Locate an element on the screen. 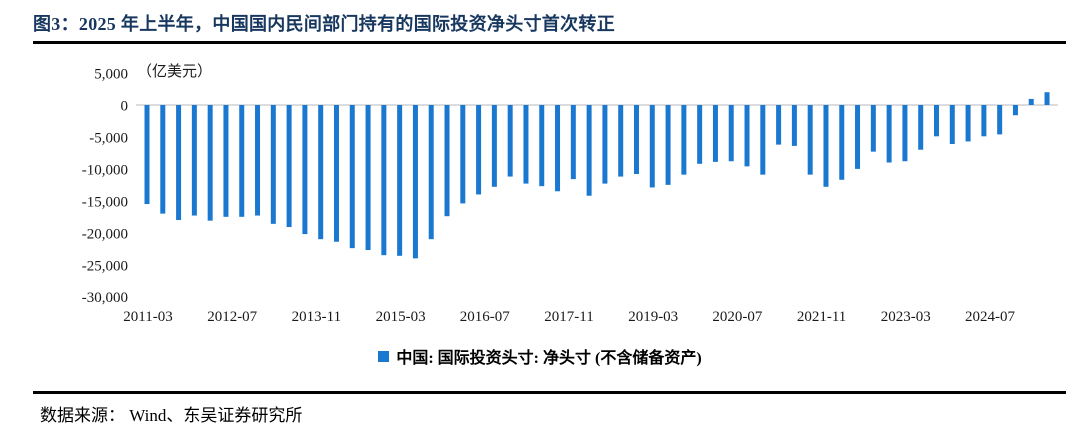 The width and height of the screenshot is (1080, 439). y-axis-tick-label: -15,000 is located at coordinates (105, 202).